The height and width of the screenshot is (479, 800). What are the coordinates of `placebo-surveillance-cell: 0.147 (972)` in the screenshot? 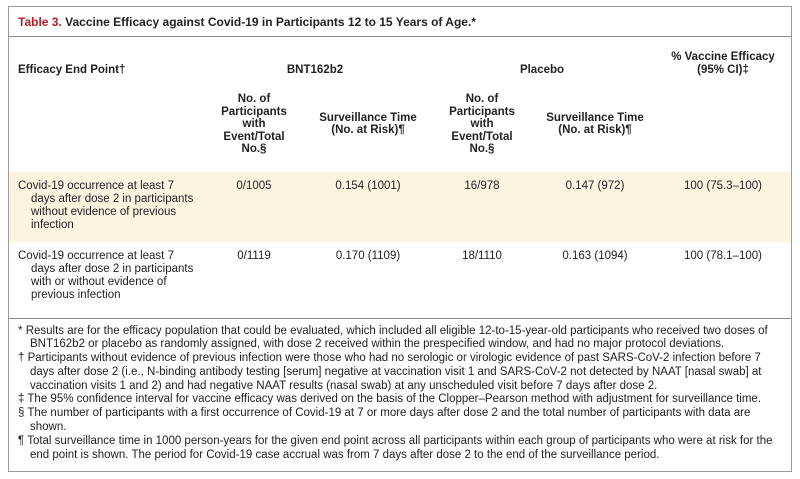 It's located at (595, 185).